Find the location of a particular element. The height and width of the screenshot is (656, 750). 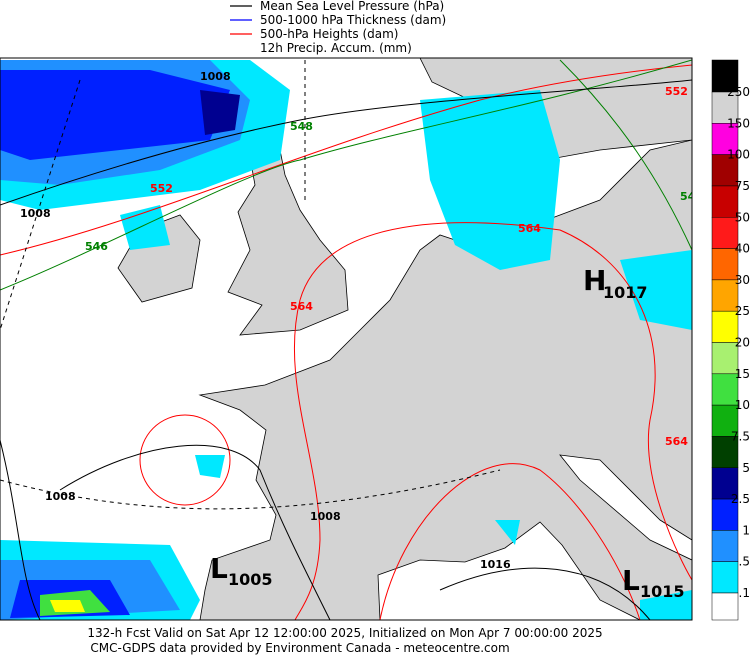

center-value: 1017 is located at coordinates (625, 292).